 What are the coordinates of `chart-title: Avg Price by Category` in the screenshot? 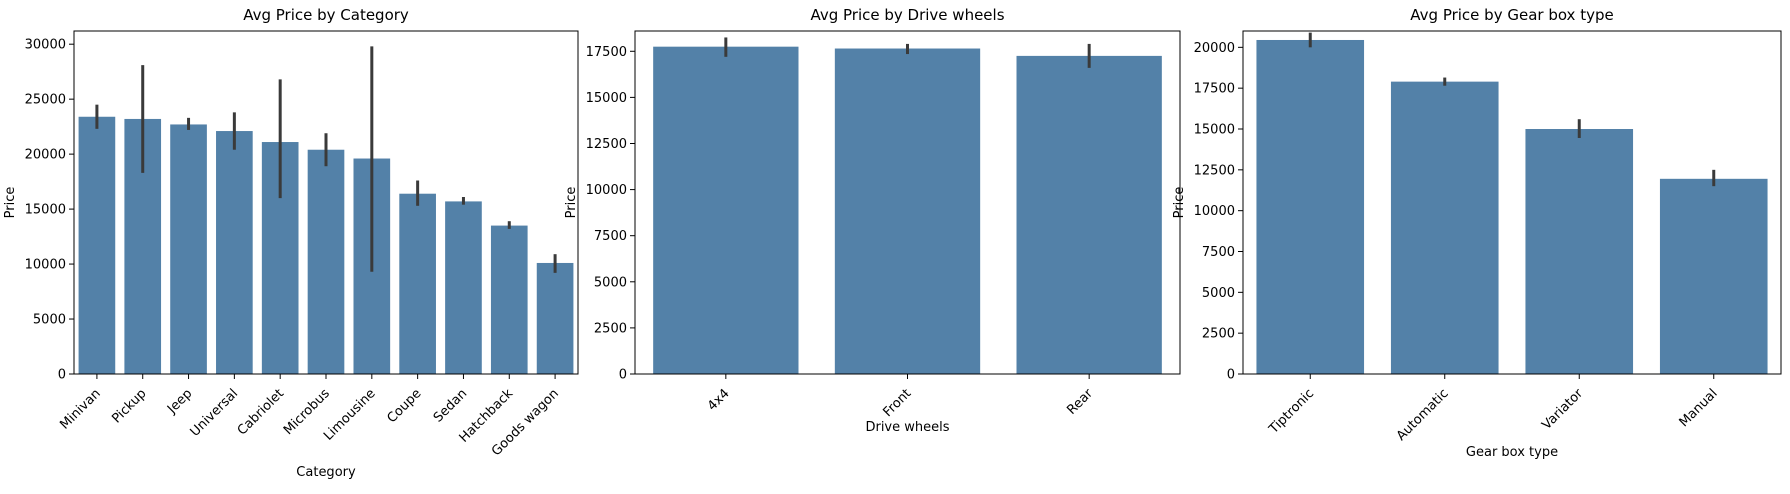 It's located at (326, 15).